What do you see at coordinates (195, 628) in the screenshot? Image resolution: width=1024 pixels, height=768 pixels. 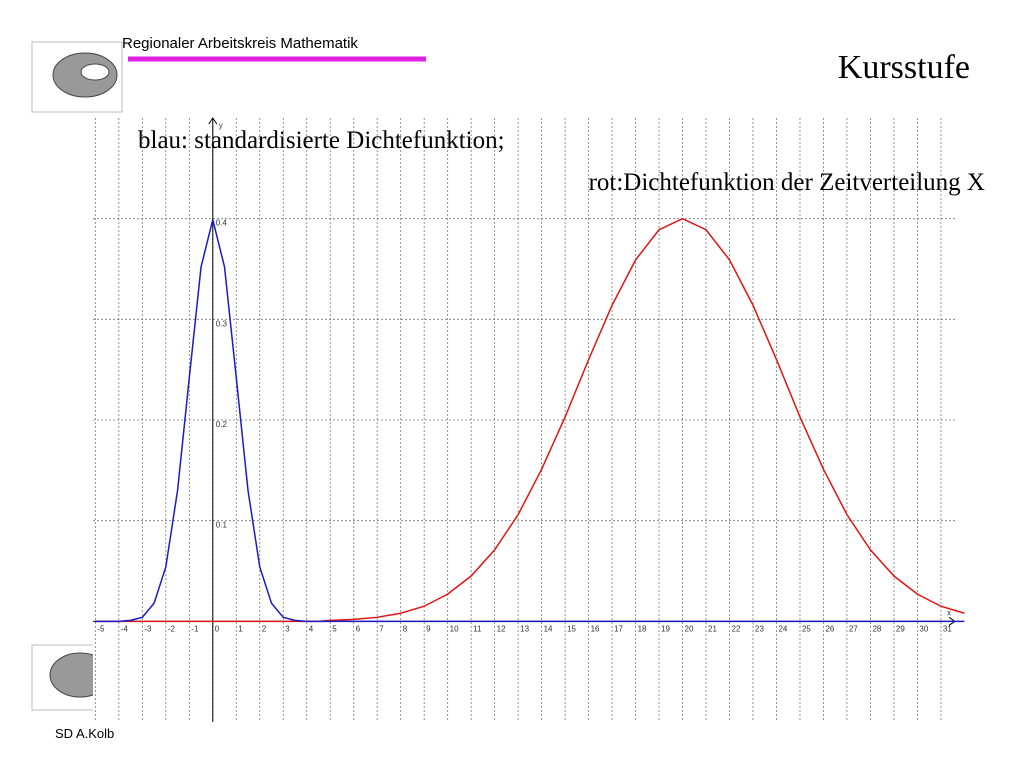 I see `x-tick-label: -1` at bounding box center [195, 628].